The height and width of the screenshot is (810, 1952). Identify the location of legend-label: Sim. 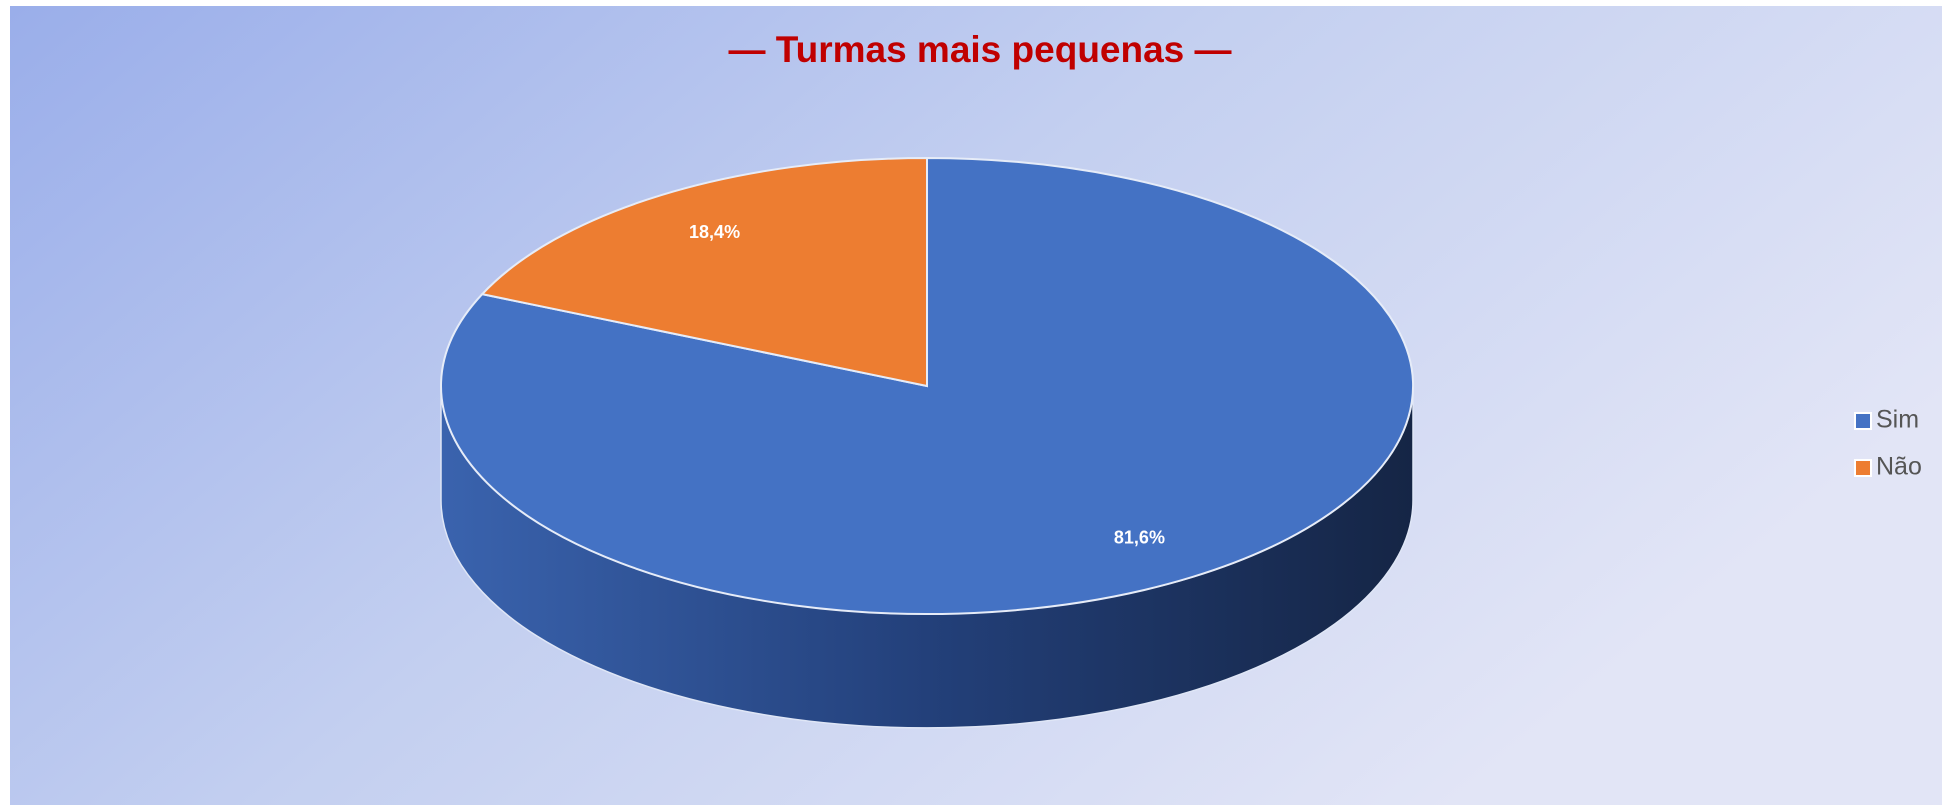
(1897, 420).